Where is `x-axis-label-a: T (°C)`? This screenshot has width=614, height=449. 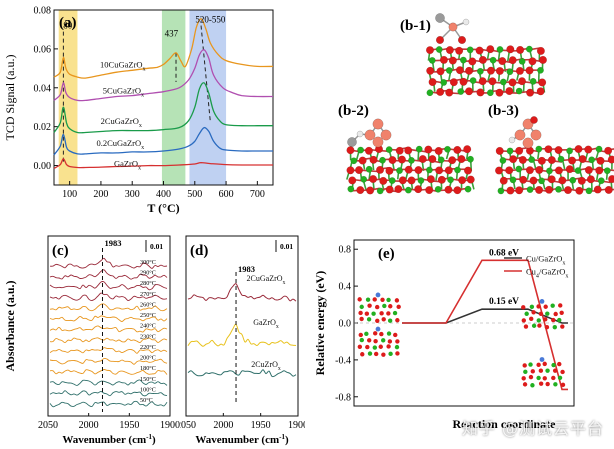
x-axis-label-a: T (°C) is located at coordinates (163, 208).